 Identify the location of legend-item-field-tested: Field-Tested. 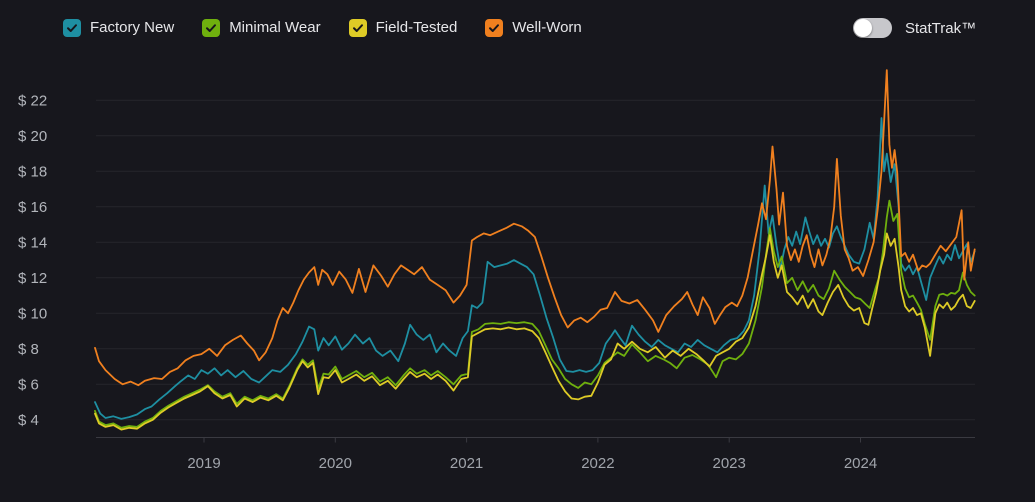
(403, 28).